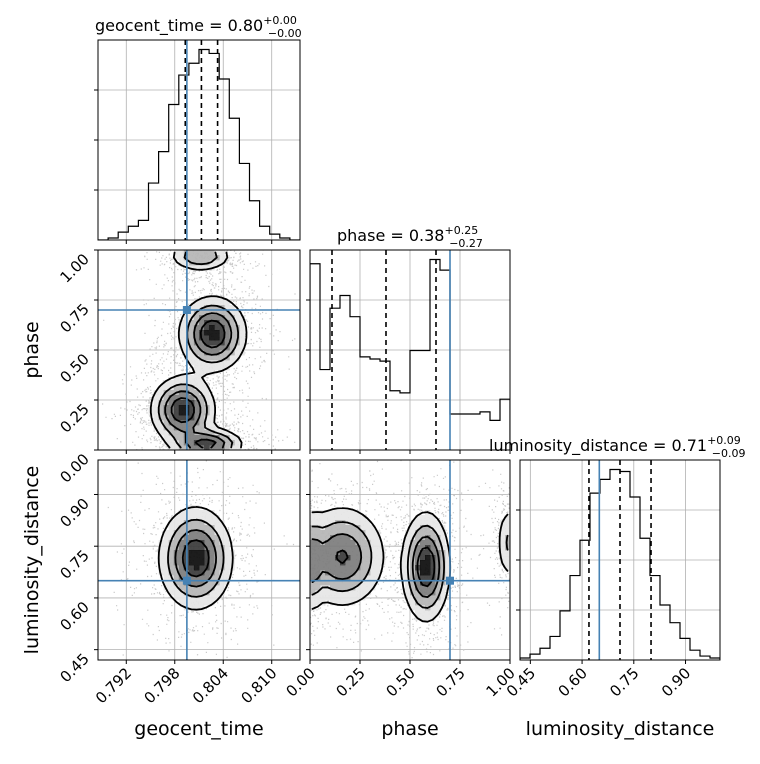  I want to click on hist-phase, so click(410, 350).